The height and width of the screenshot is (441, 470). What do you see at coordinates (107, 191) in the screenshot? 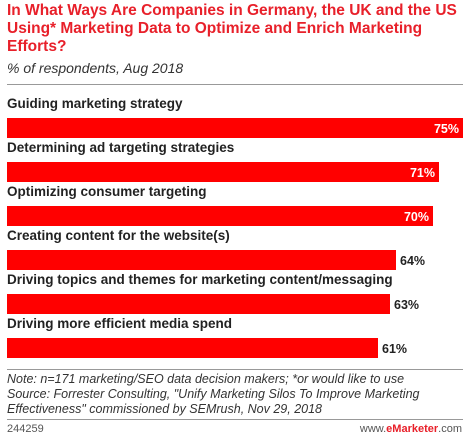
I see `category-label: Optimizing consumer targeting` at bounding box center [107, 191].